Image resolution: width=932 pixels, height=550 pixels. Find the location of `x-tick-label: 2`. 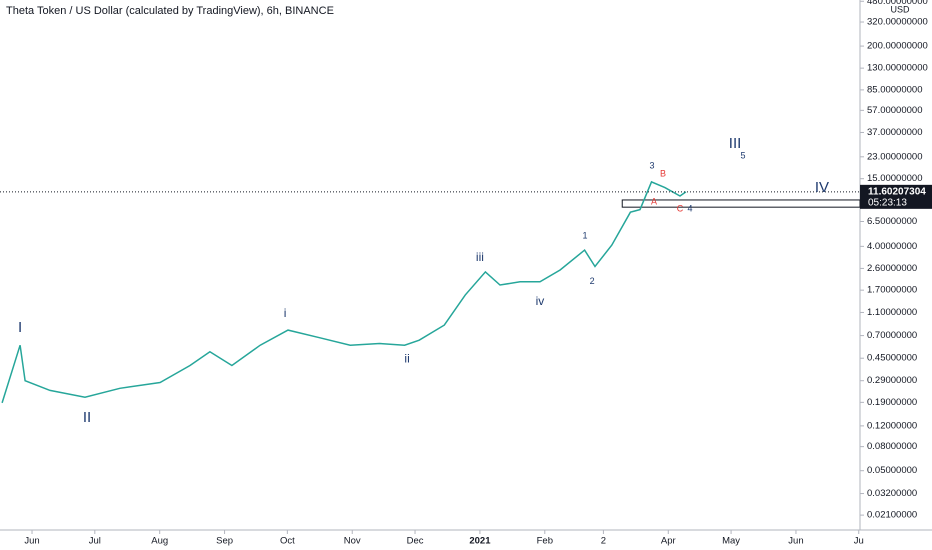

x-tick-label: 2 is located at coordinates (603, 541).